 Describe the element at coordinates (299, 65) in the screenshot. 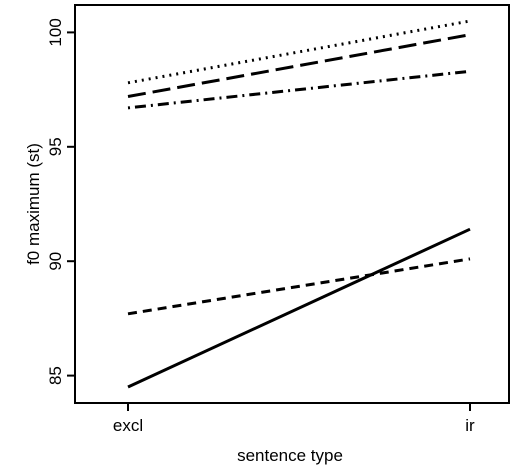

I see `series-line-longdash` at that location.